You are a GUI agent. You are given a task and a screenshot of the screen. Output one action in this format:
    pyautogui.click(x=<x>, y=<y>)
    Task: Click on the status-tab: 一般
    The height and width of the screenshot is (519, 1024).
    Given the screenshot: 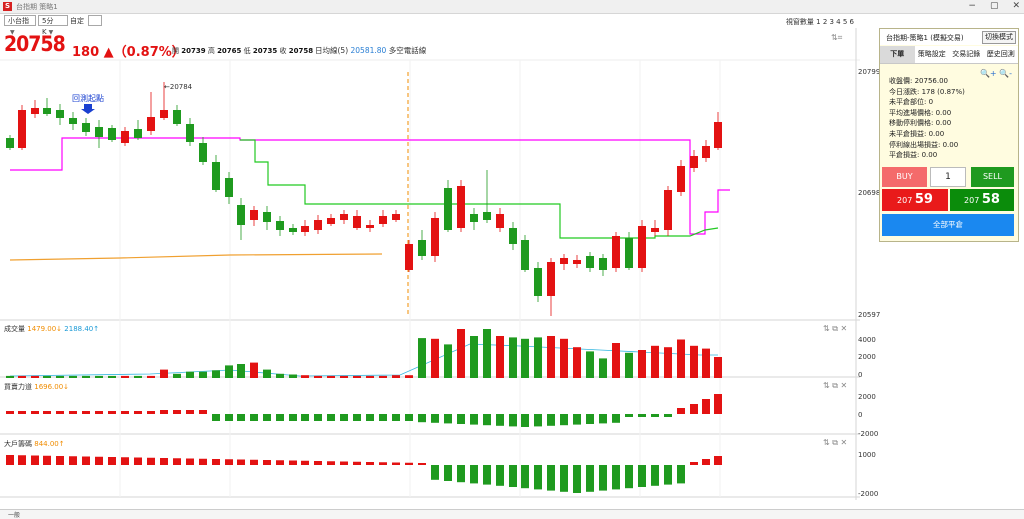 What is the action you would take?
    pyautogui.click(x=14, y=515)
    